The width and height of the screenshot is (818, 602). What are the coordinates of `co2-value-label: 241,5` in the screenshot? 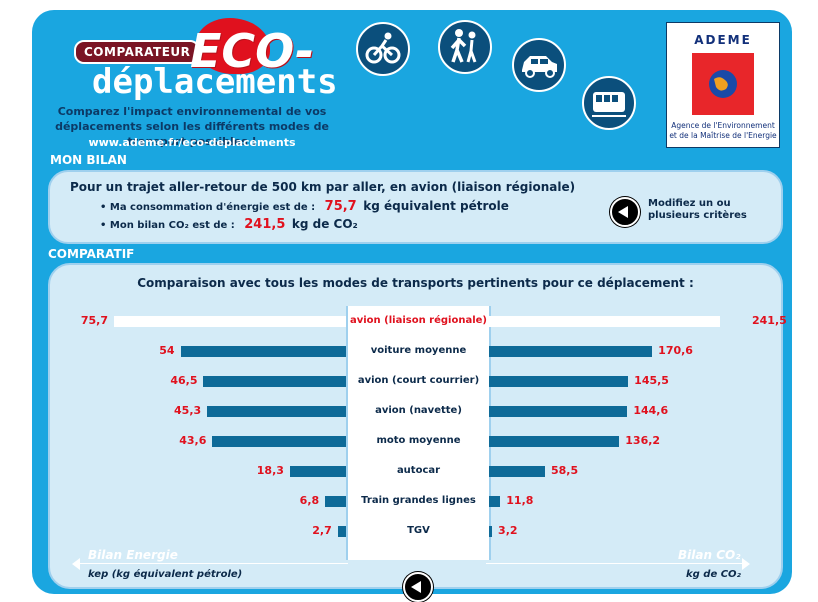 It's located at (769, 320).